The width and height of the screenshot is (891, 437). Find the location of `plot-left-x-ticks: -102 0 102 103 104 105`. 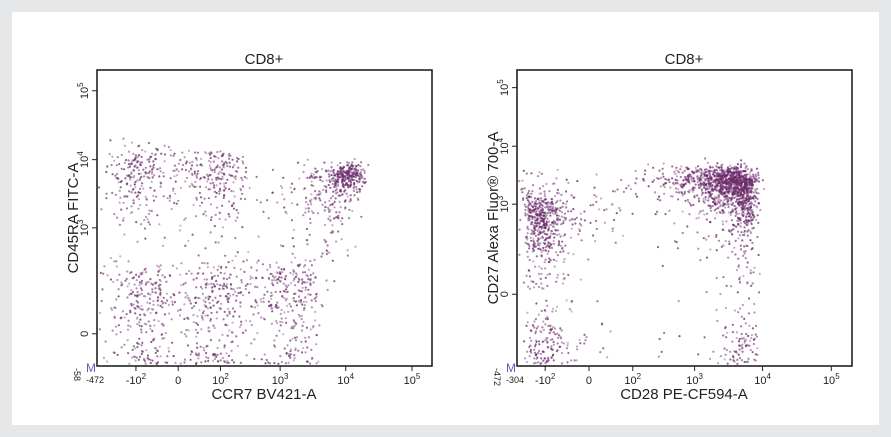

plot-left-x-ticks: -102 0 102 103 104 105 is located at coordinates (273, 376).